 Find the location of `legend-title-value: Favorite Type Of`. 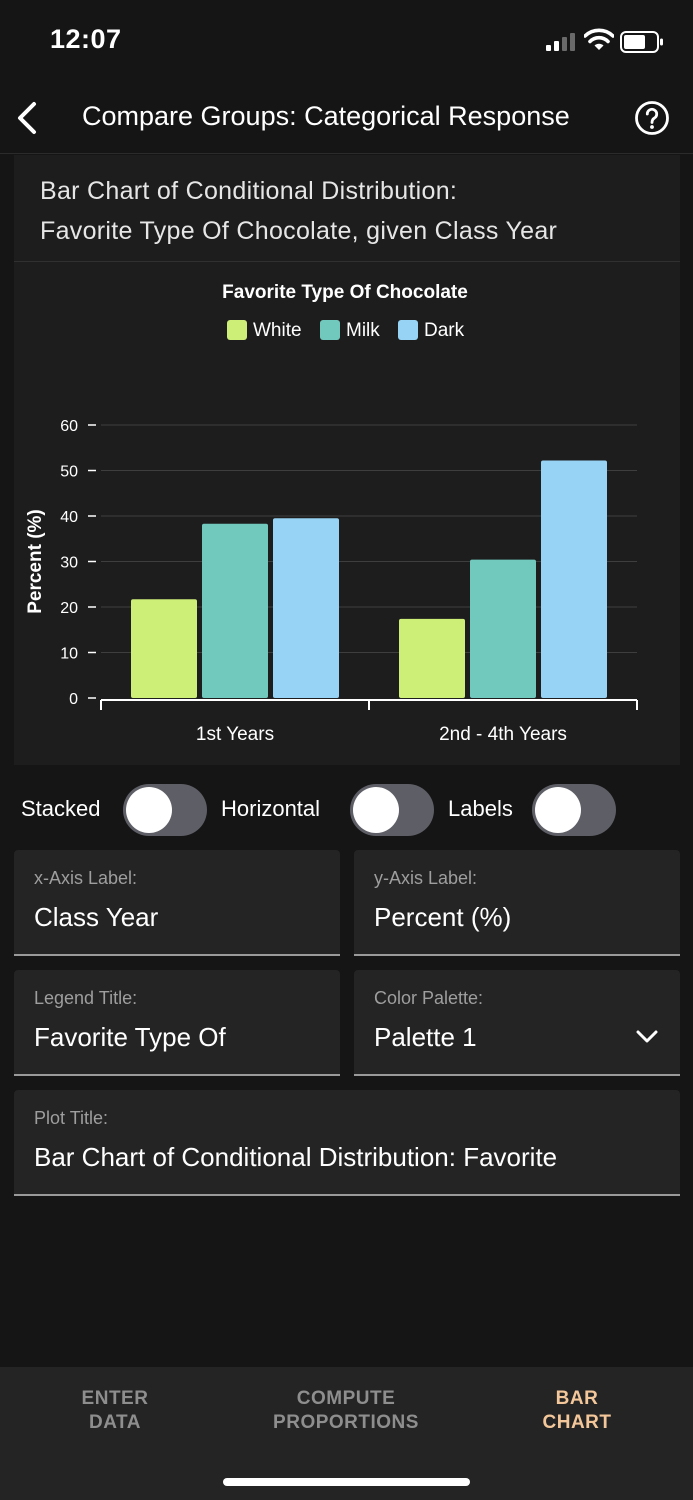

legend-title-value: Favorite Type Of is located at coordinates (130, 1037).